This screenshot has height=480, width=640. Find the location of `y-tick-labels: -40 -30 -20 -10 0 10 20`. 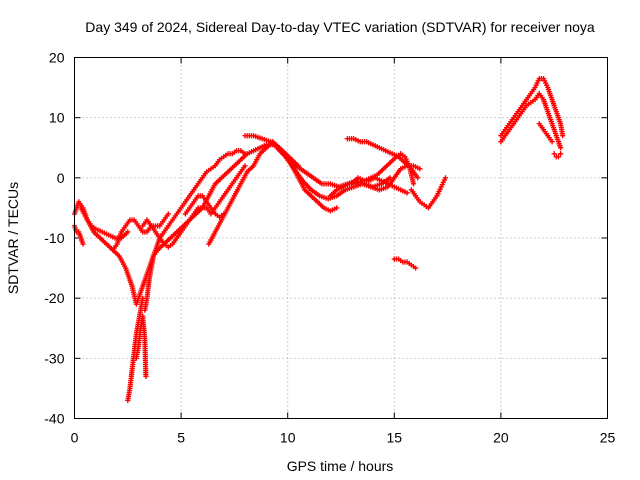

y-tick-labels: -40 -30 -20 -10 0 10 20 is located at coordinates (54, 238).